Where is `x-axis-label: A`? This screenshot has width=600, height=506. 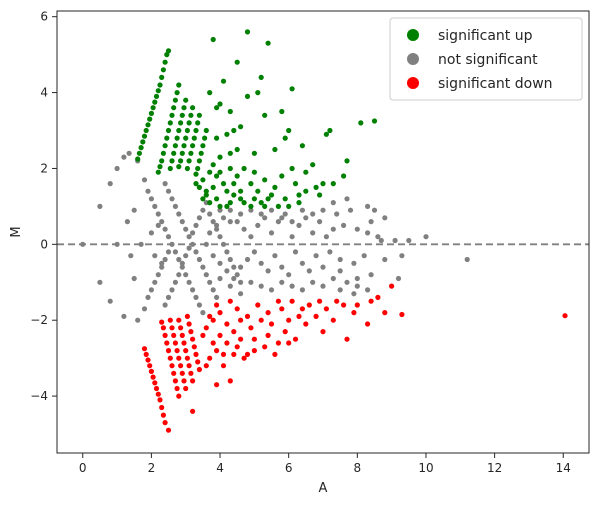
x-axis-label: A is located at coordinates (323, 488).